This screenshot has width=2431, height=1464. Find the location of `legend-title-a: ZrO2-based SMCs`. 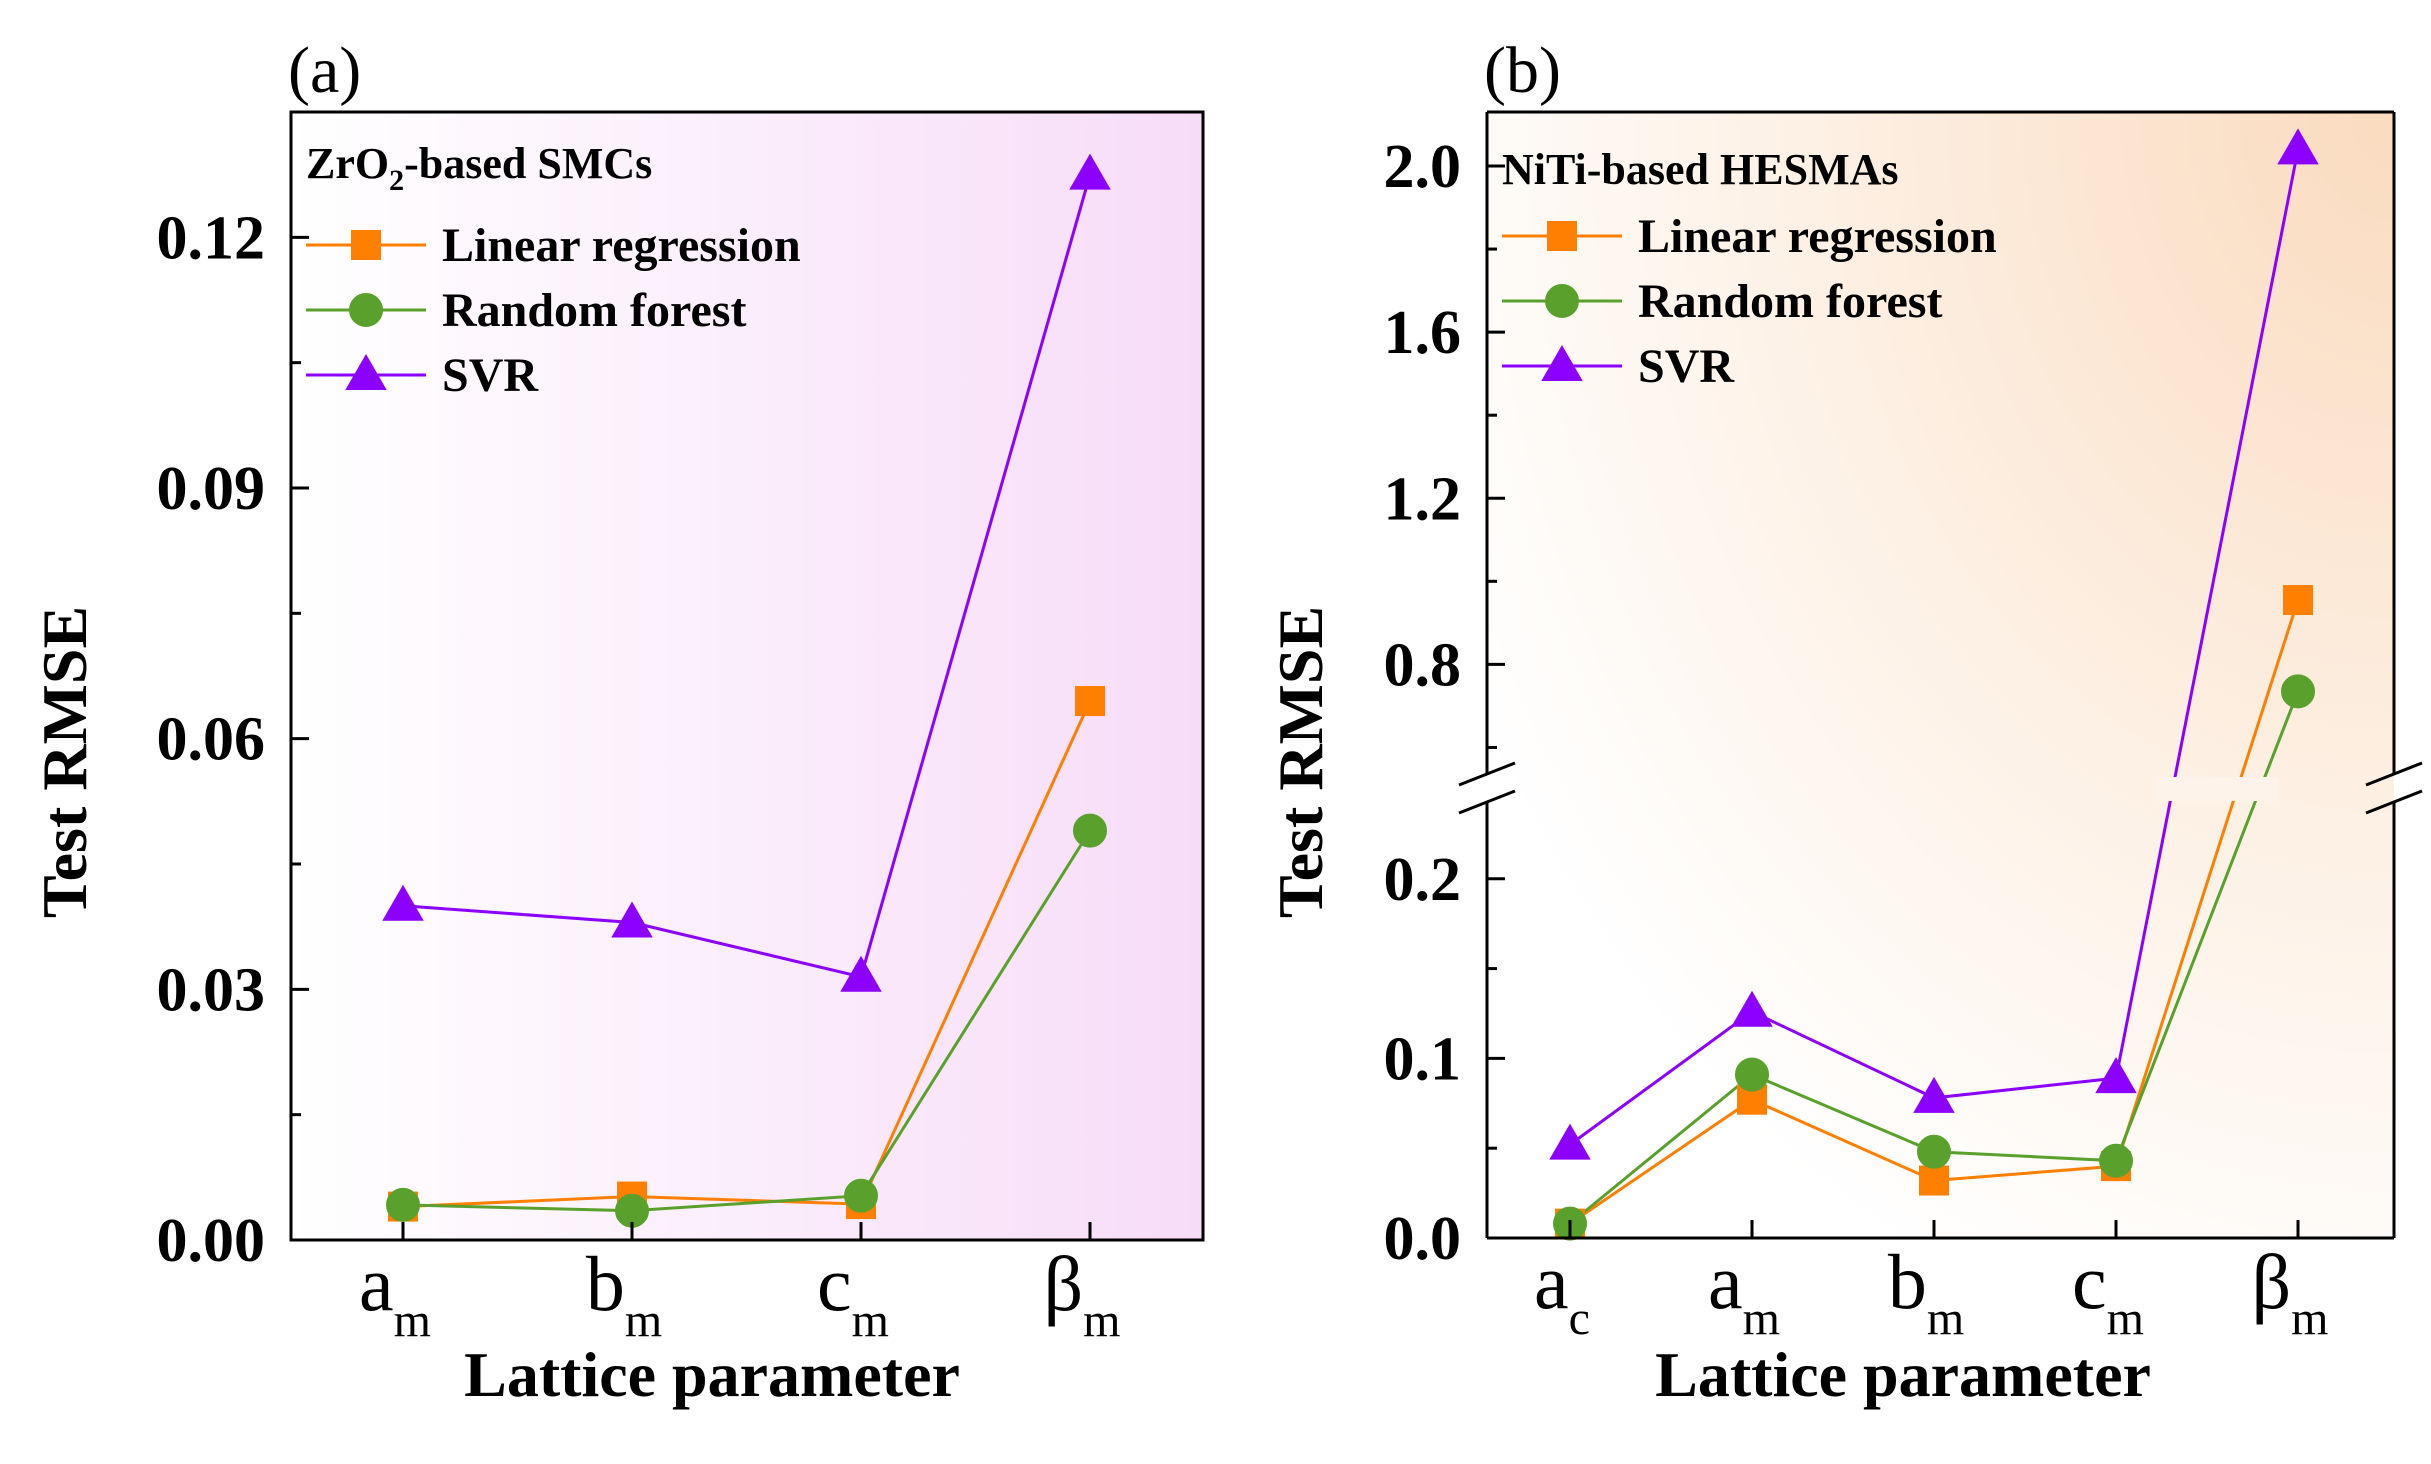

legend-title-a: ZrO2-based SMCs is located at coordinates (479, 168).